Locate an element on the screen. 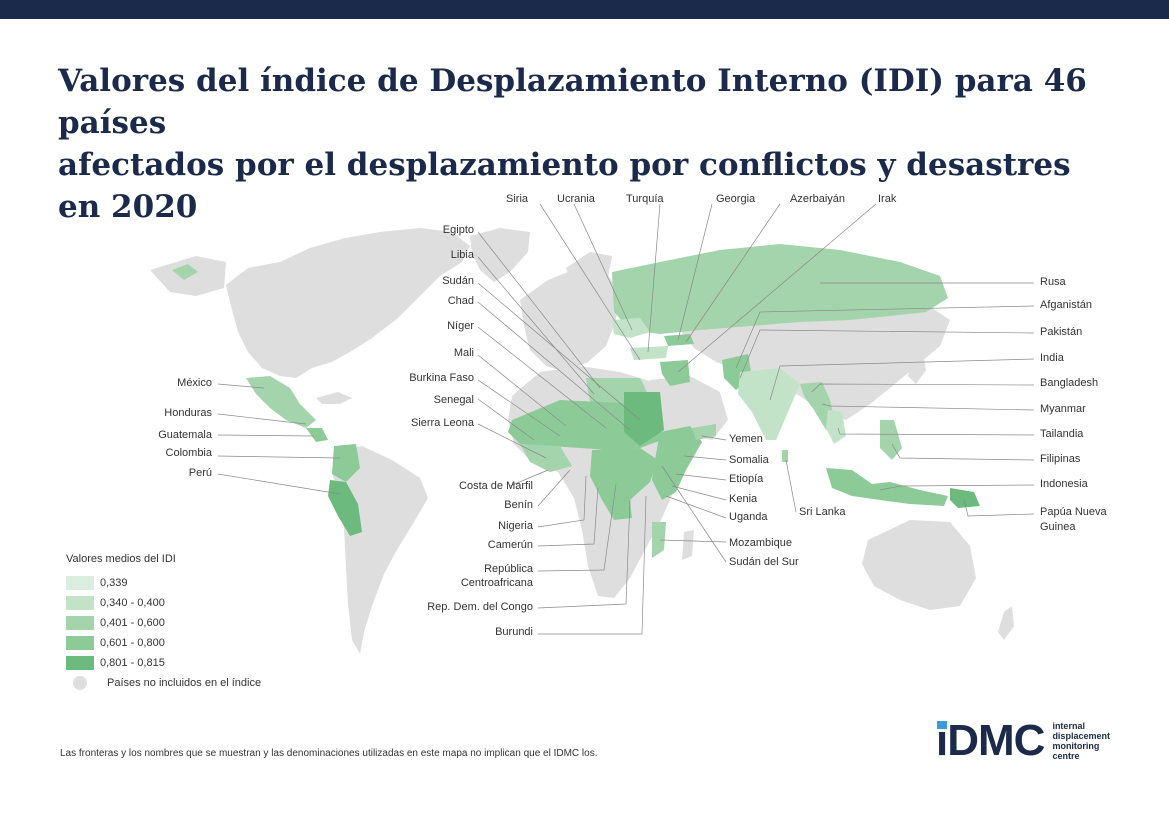 This screenshot has width=1169, height=827. label-georgia: Georgia is located at coordinates (736, 199).